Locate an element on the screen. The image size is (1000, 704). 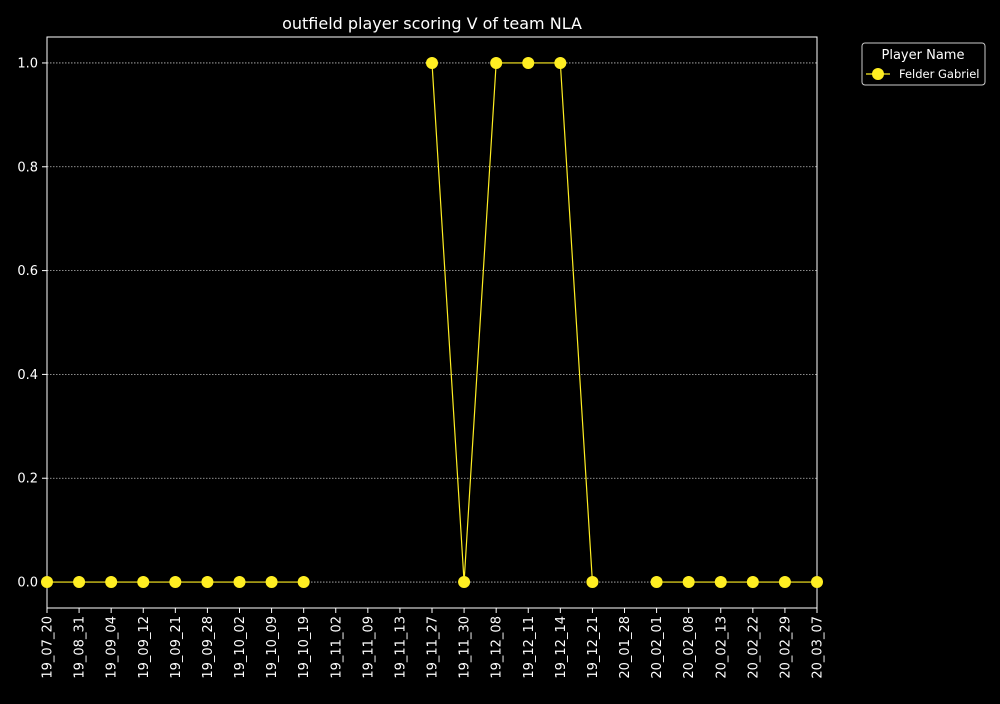
x-tick-label: 19_10_02 is located at coordinates (240, 647).